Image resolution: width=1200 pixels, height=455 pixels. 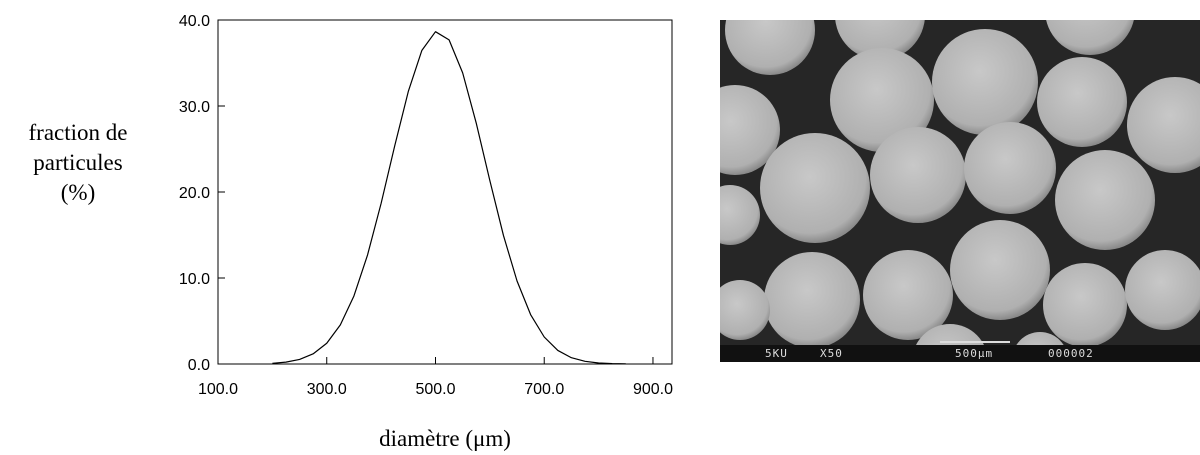 I want to click on x-tick-label: 100.0, so click(x=218, y=389).